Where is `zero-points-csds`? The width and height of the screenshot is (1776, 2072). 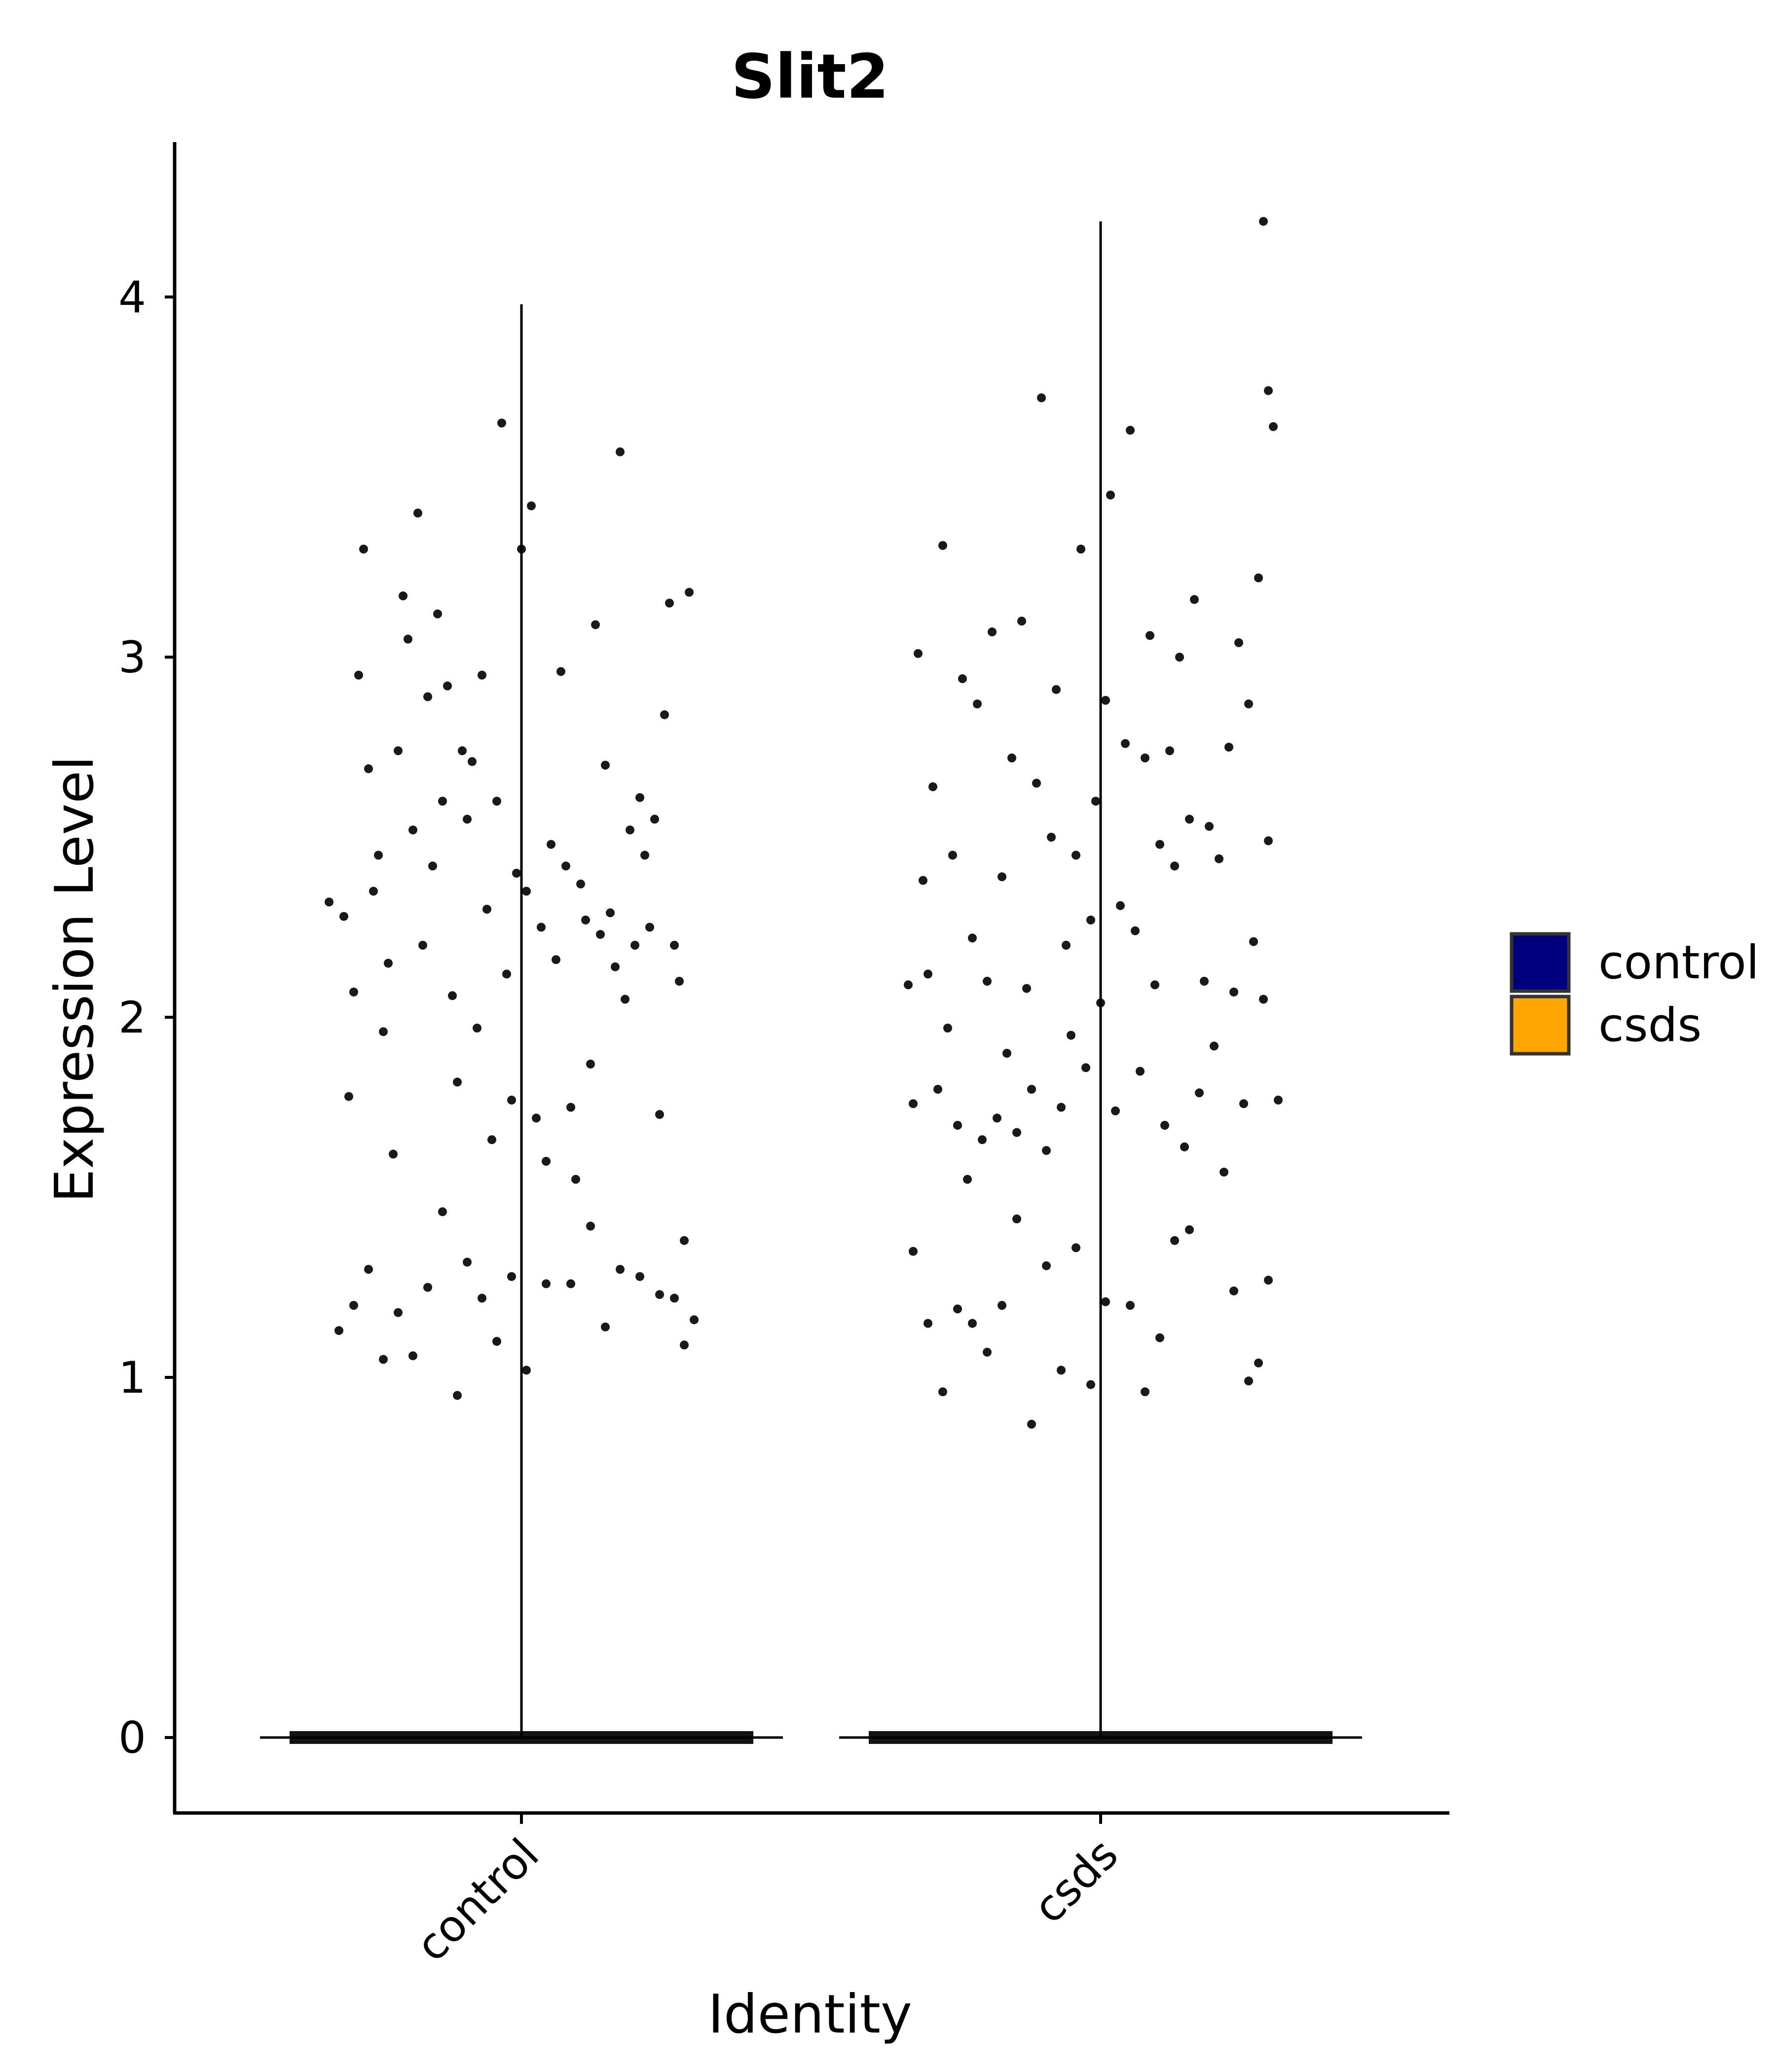 zero-points-csds is located at coordinates (1100, 1737).